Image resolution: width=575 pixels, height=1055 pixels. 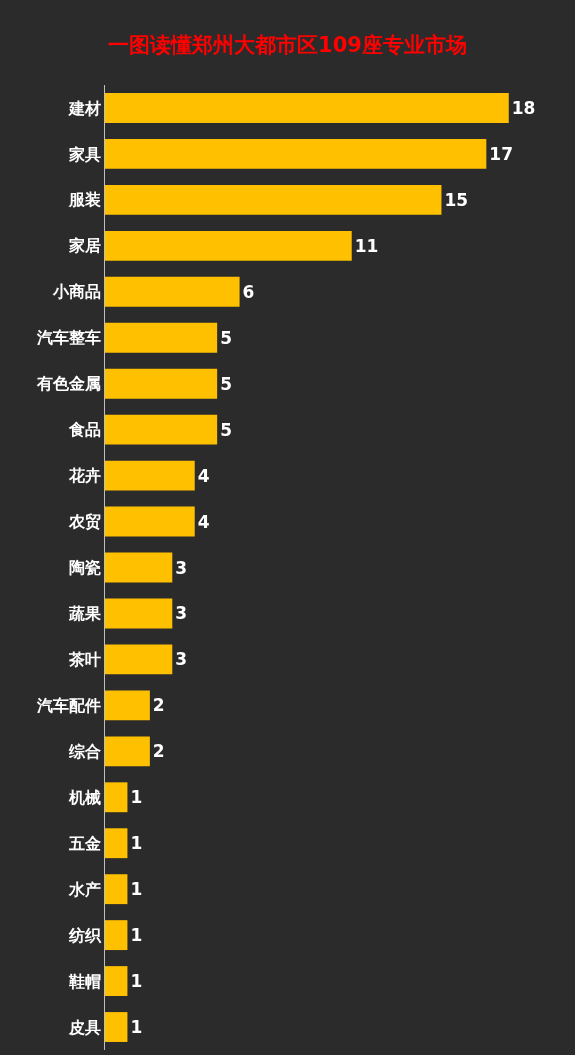 I want to click on y-tick-label: 汽车配件, so click(x=68, y=705).